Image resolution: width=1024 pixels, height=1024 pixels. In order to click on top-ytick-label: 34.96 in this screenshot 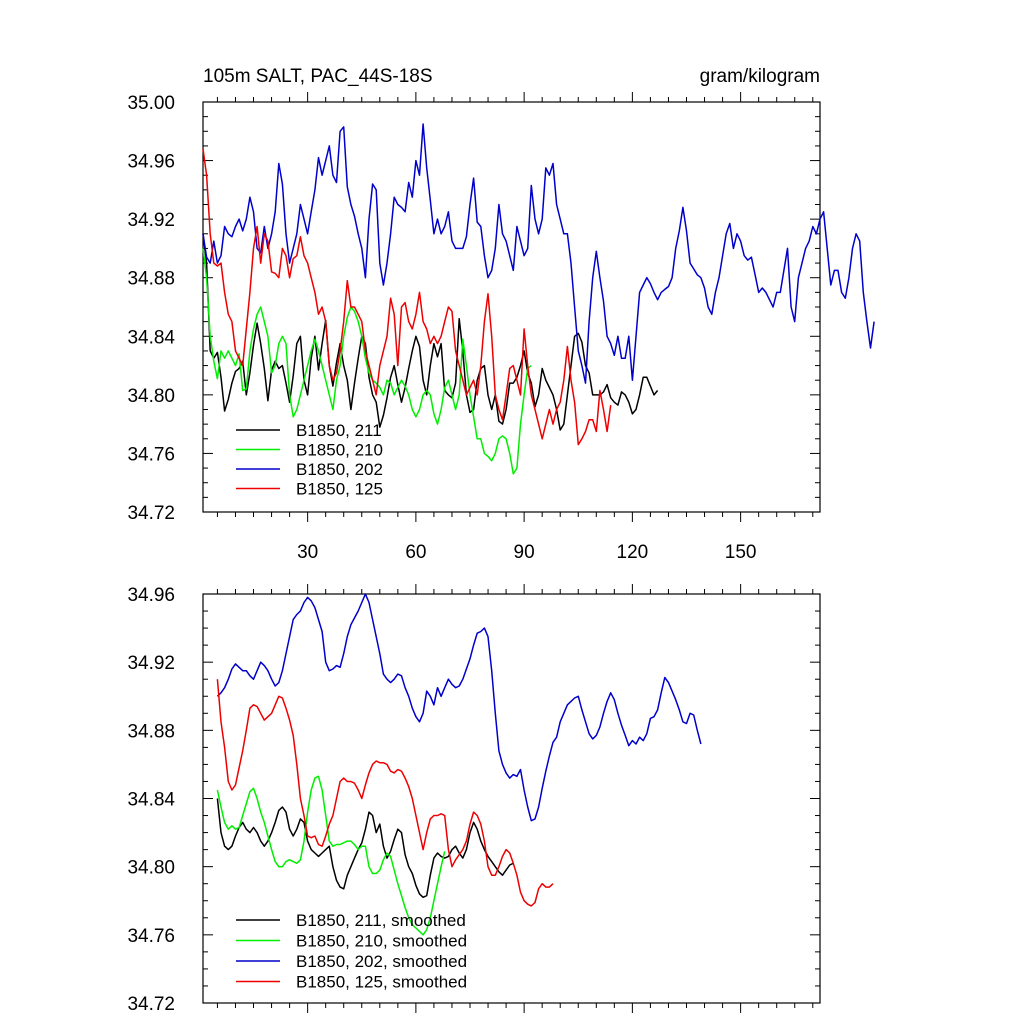, I will do `click(151, 162)`.